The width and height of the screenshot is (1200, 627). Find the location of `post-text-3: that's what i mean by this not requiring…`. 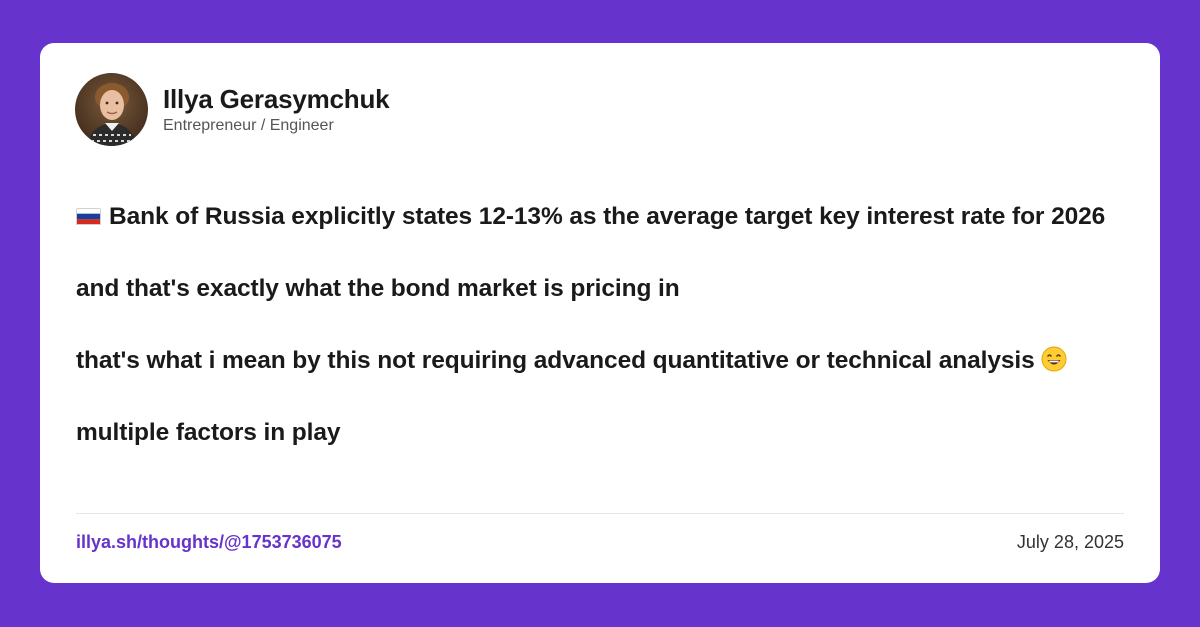

post-text-3: that's what i mean by this not requiring… is located at coordinates (555, 360).